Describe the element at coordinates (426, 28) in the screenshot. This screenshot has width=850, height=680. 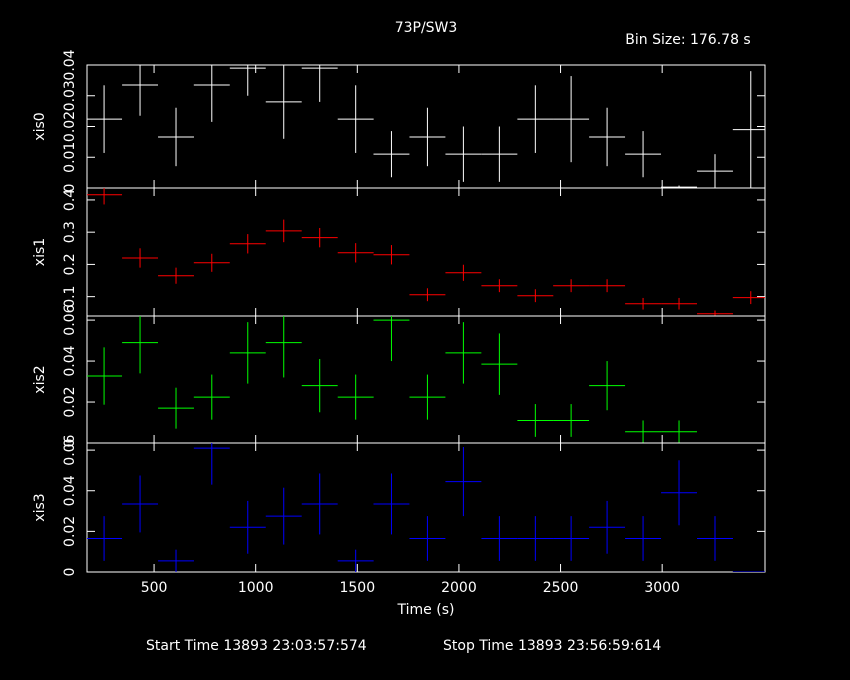
I see `chart-title: 73P/SW3` at that location.